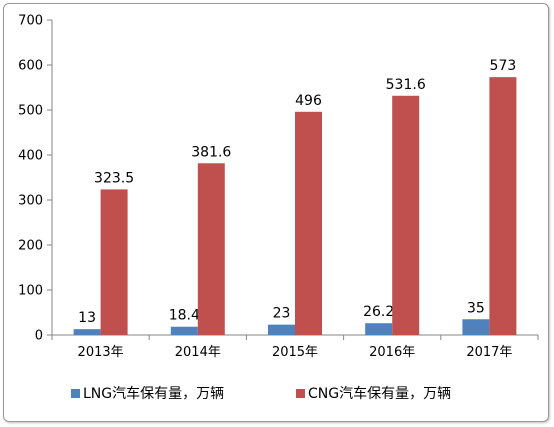 The height and width of the screenshot is (427, 554). Describe the element at coordinates (503, 66) in the screenshot. I see `data-label-cng: 573` at that location.